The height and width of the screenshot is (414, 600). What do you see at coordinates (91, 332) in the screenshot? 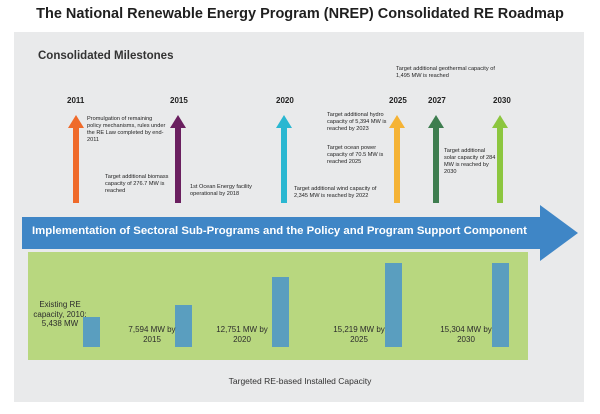
I see `capacity-bar-2010` at bounding box center [91, 332].